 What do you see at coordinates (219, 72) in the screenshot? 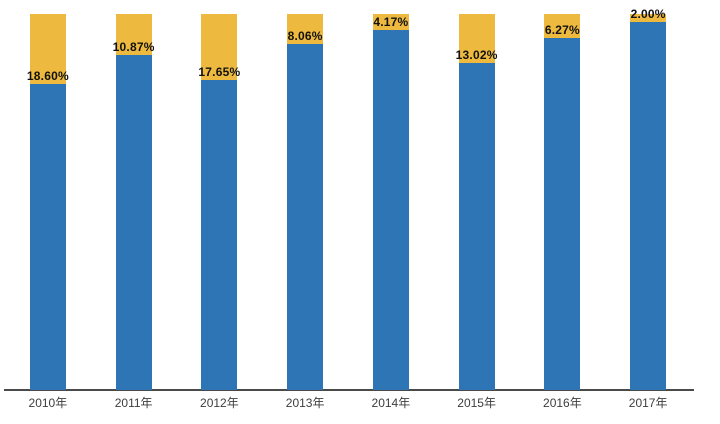
I see `bar-value-label: 17.65%` at bounding box center [219, 72].